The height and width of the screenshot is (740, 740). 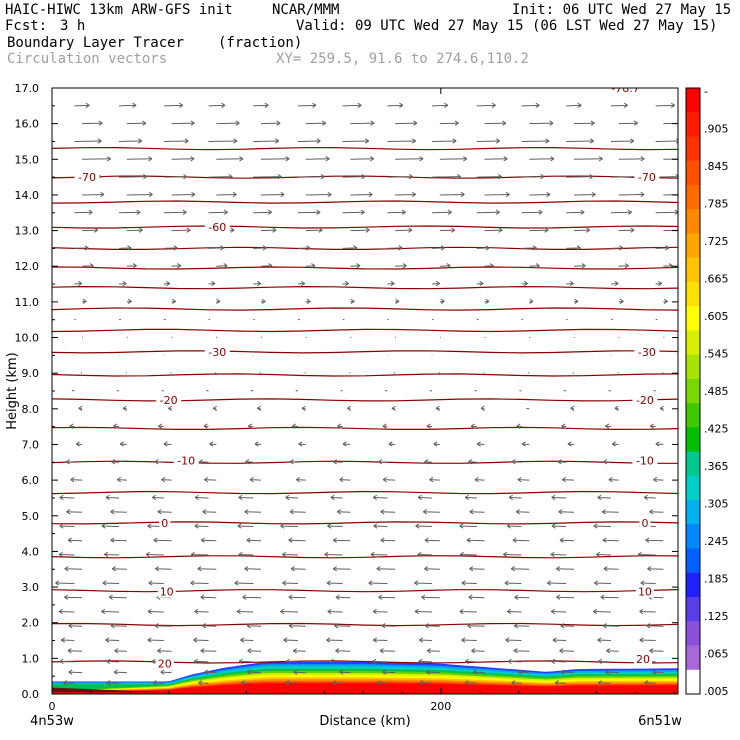 What do you see at coordinates (645, 400) in the screenshot?
I see `contour-label: -20` at bounding box center [645, 400].